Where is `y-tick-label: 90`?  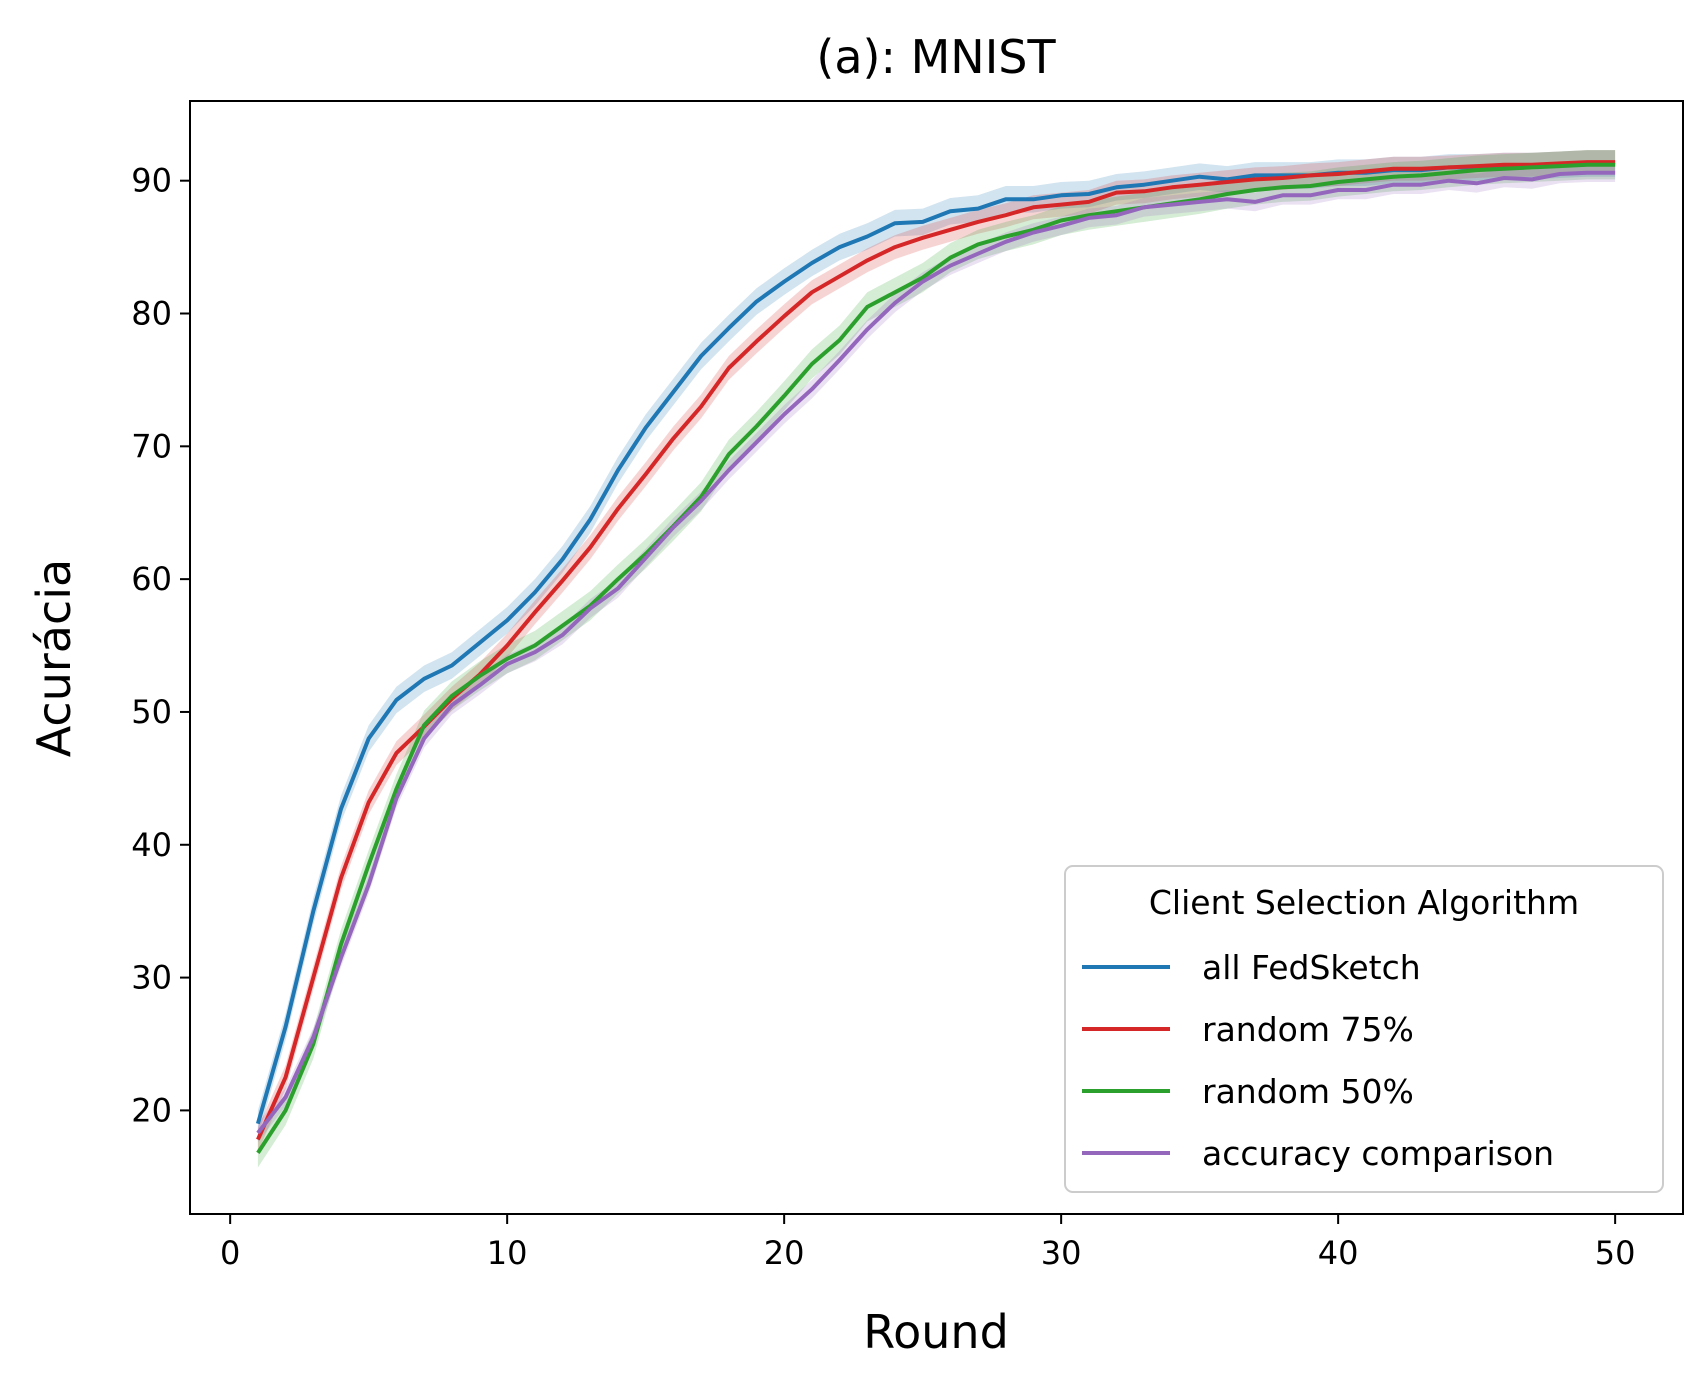
y-tick-label: 90 is located at coordinates (151, 181).